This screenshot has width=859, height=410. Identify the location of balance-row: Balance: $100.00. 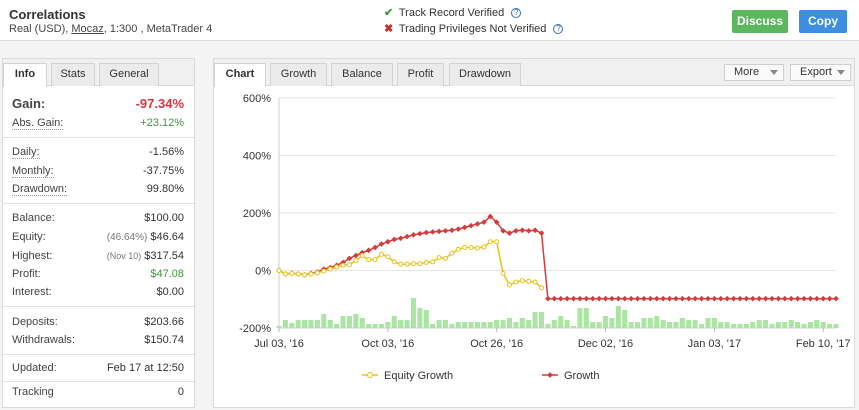
(99, 219).